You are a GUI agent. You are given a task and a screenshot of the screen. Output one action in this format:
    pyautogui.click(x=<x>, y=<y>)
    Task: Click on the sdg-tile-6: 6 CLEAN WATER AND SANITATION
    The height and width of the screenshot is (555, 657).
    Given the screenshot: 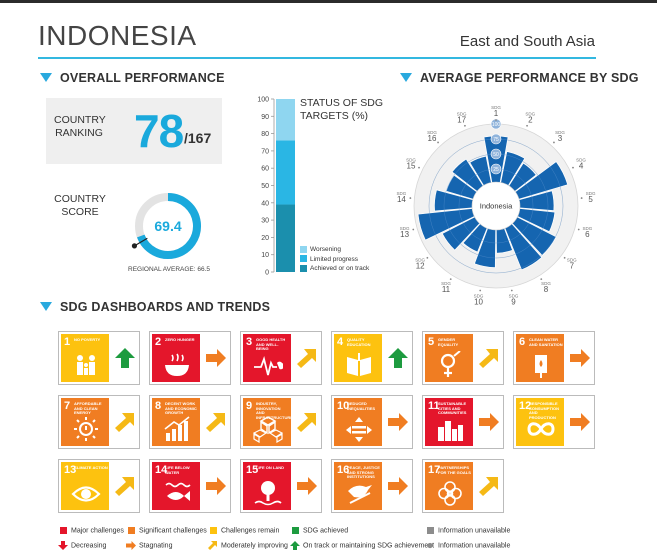 What is the action you would take?
    pyautogui.click(x=554, y=358)
    